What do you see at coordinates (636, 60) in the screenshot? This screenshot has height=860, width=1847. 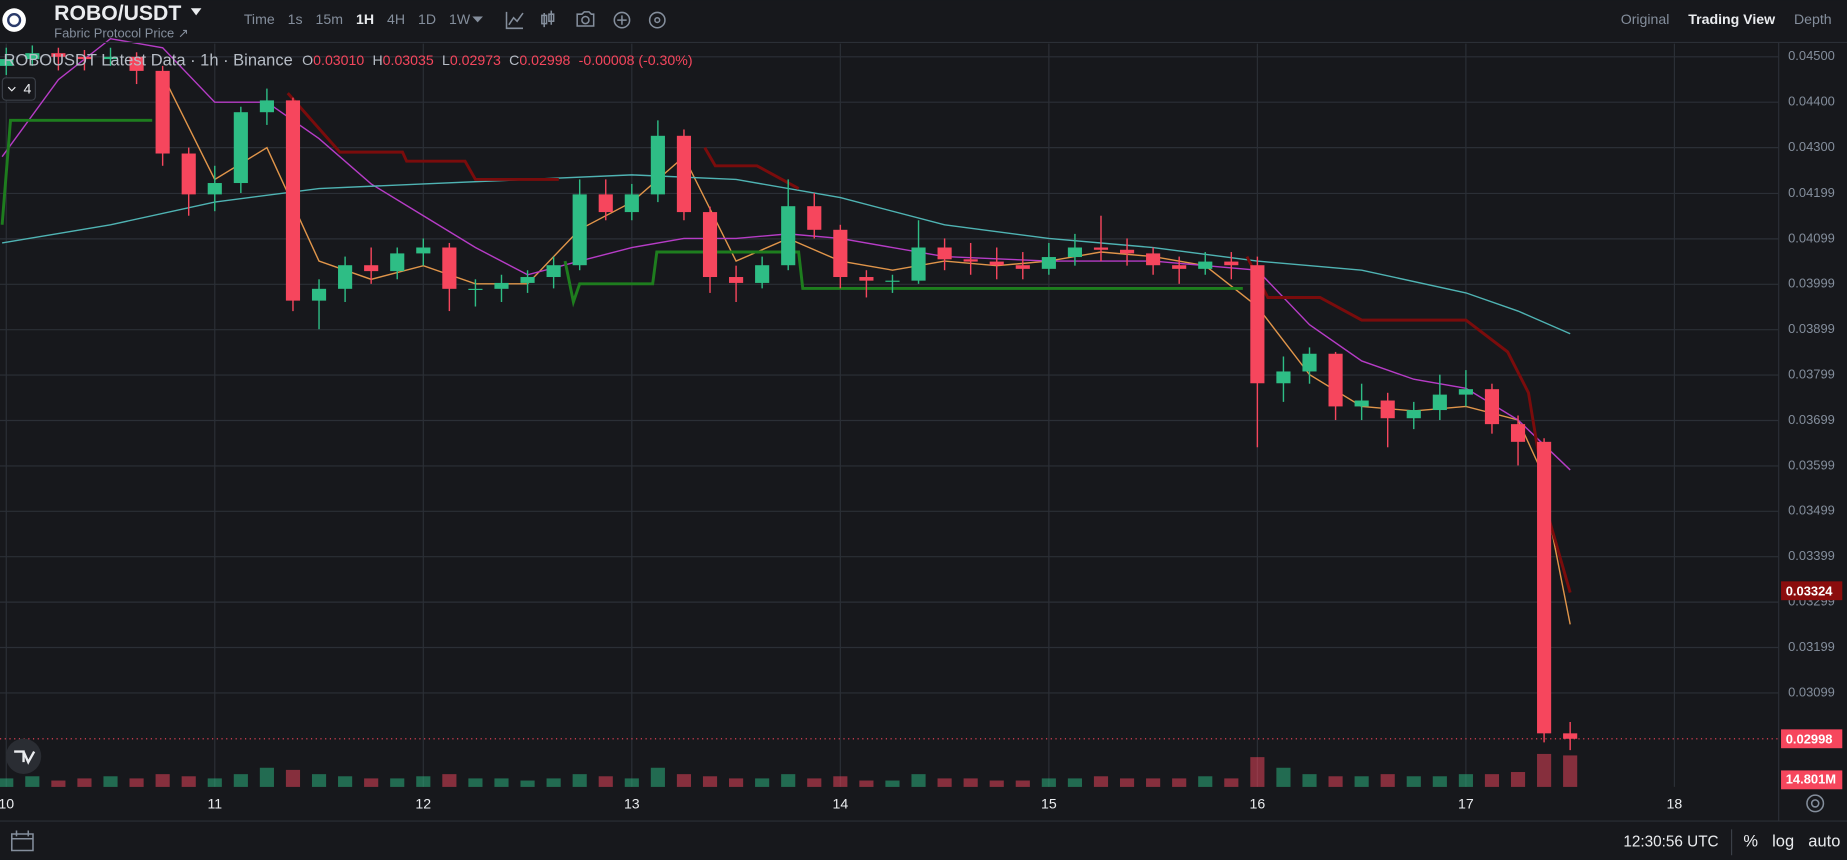 I see `legend-change: -0.00008 (-0.30%)` at bounding box center [636, 60].